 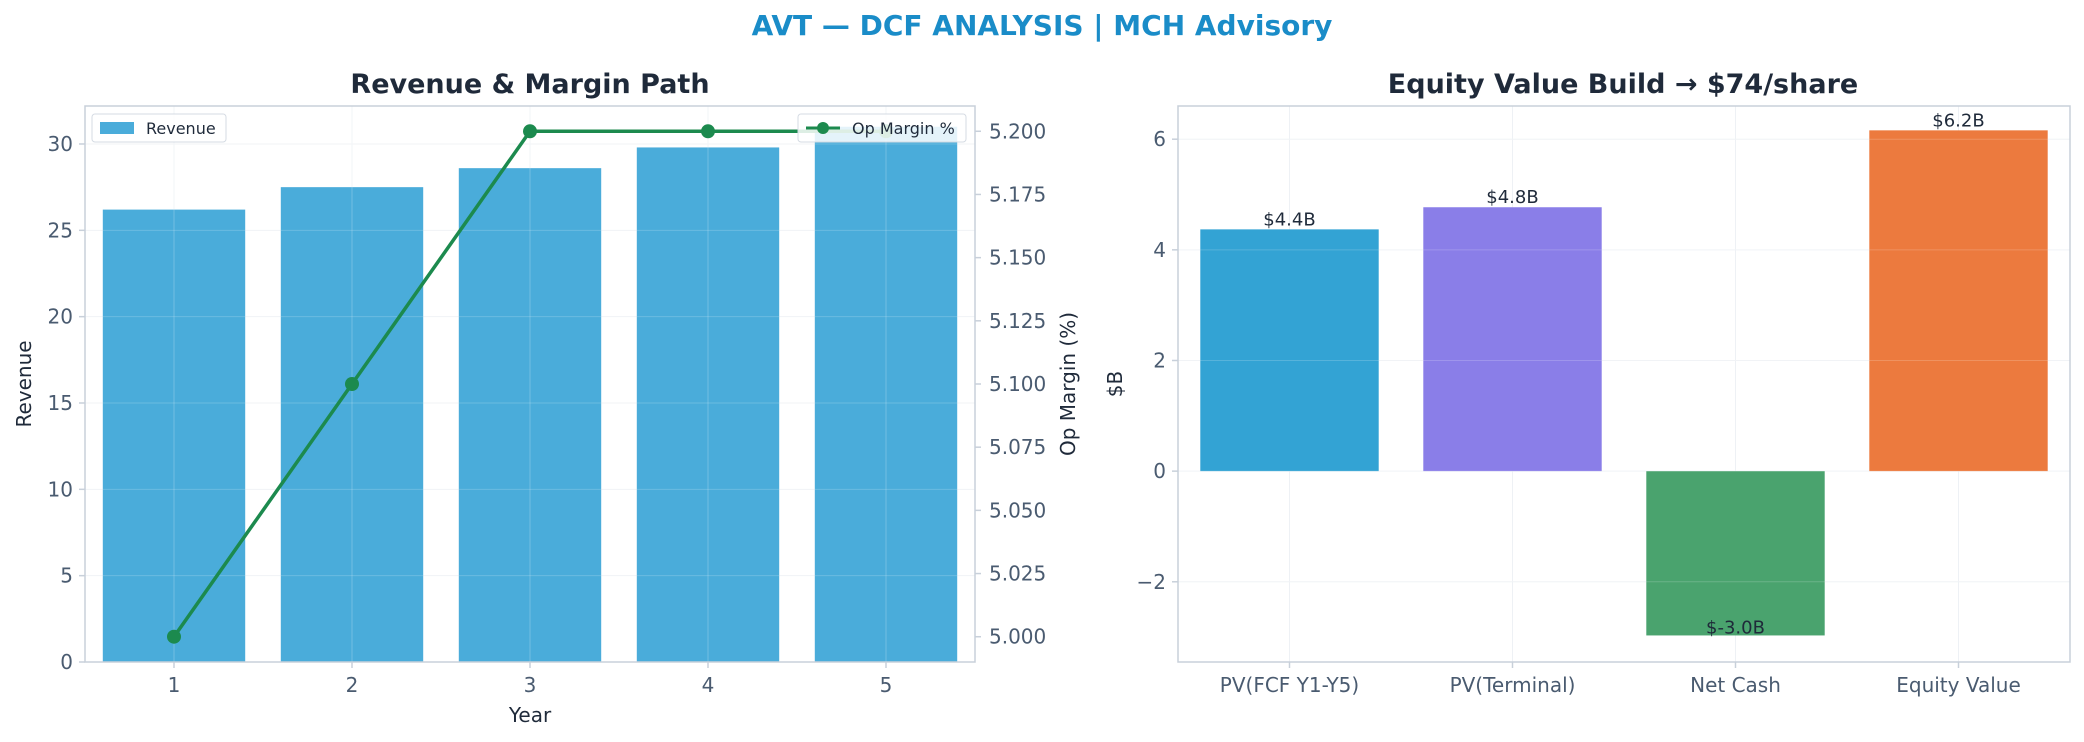 What do you see at coordinates (181, 128) in the screenshot?
I see `revenue-legend-label: Revenue` at bounding box center [181, 128].